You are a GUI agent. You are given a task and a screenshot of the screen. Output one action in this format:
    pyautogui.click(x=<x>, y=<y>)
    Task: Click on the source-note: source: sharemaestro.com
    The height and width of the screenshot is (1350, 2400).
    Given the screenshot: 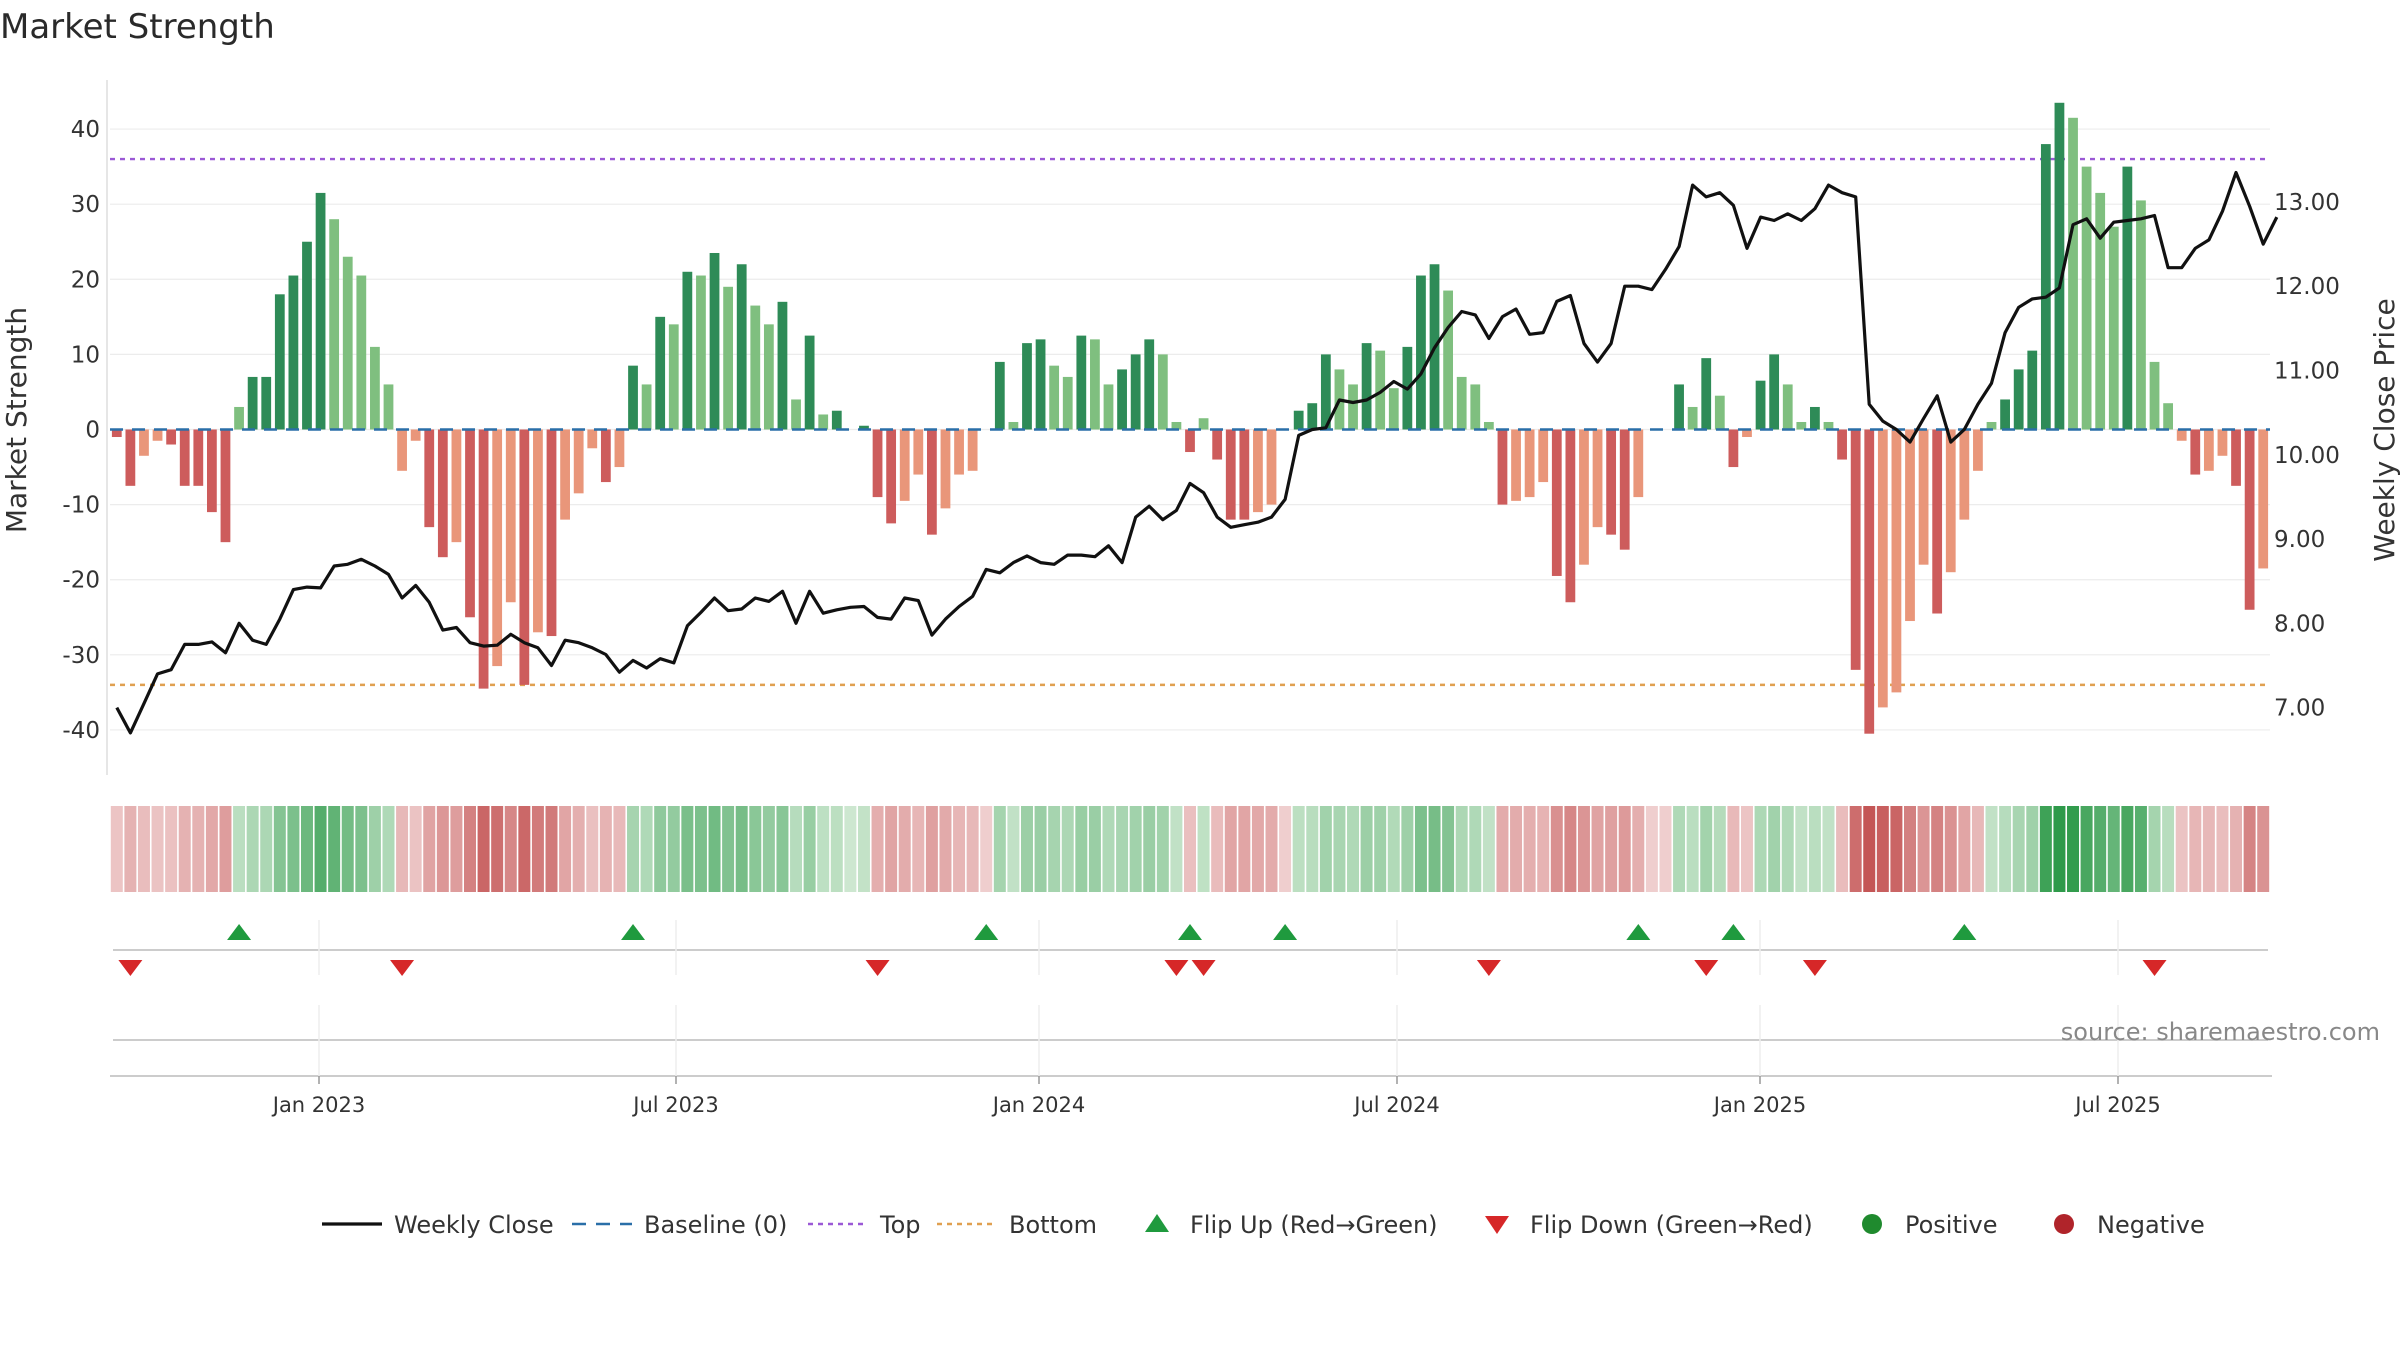 What is the action you would take?
    pyautogui.click(x=2220, y=1032)
    